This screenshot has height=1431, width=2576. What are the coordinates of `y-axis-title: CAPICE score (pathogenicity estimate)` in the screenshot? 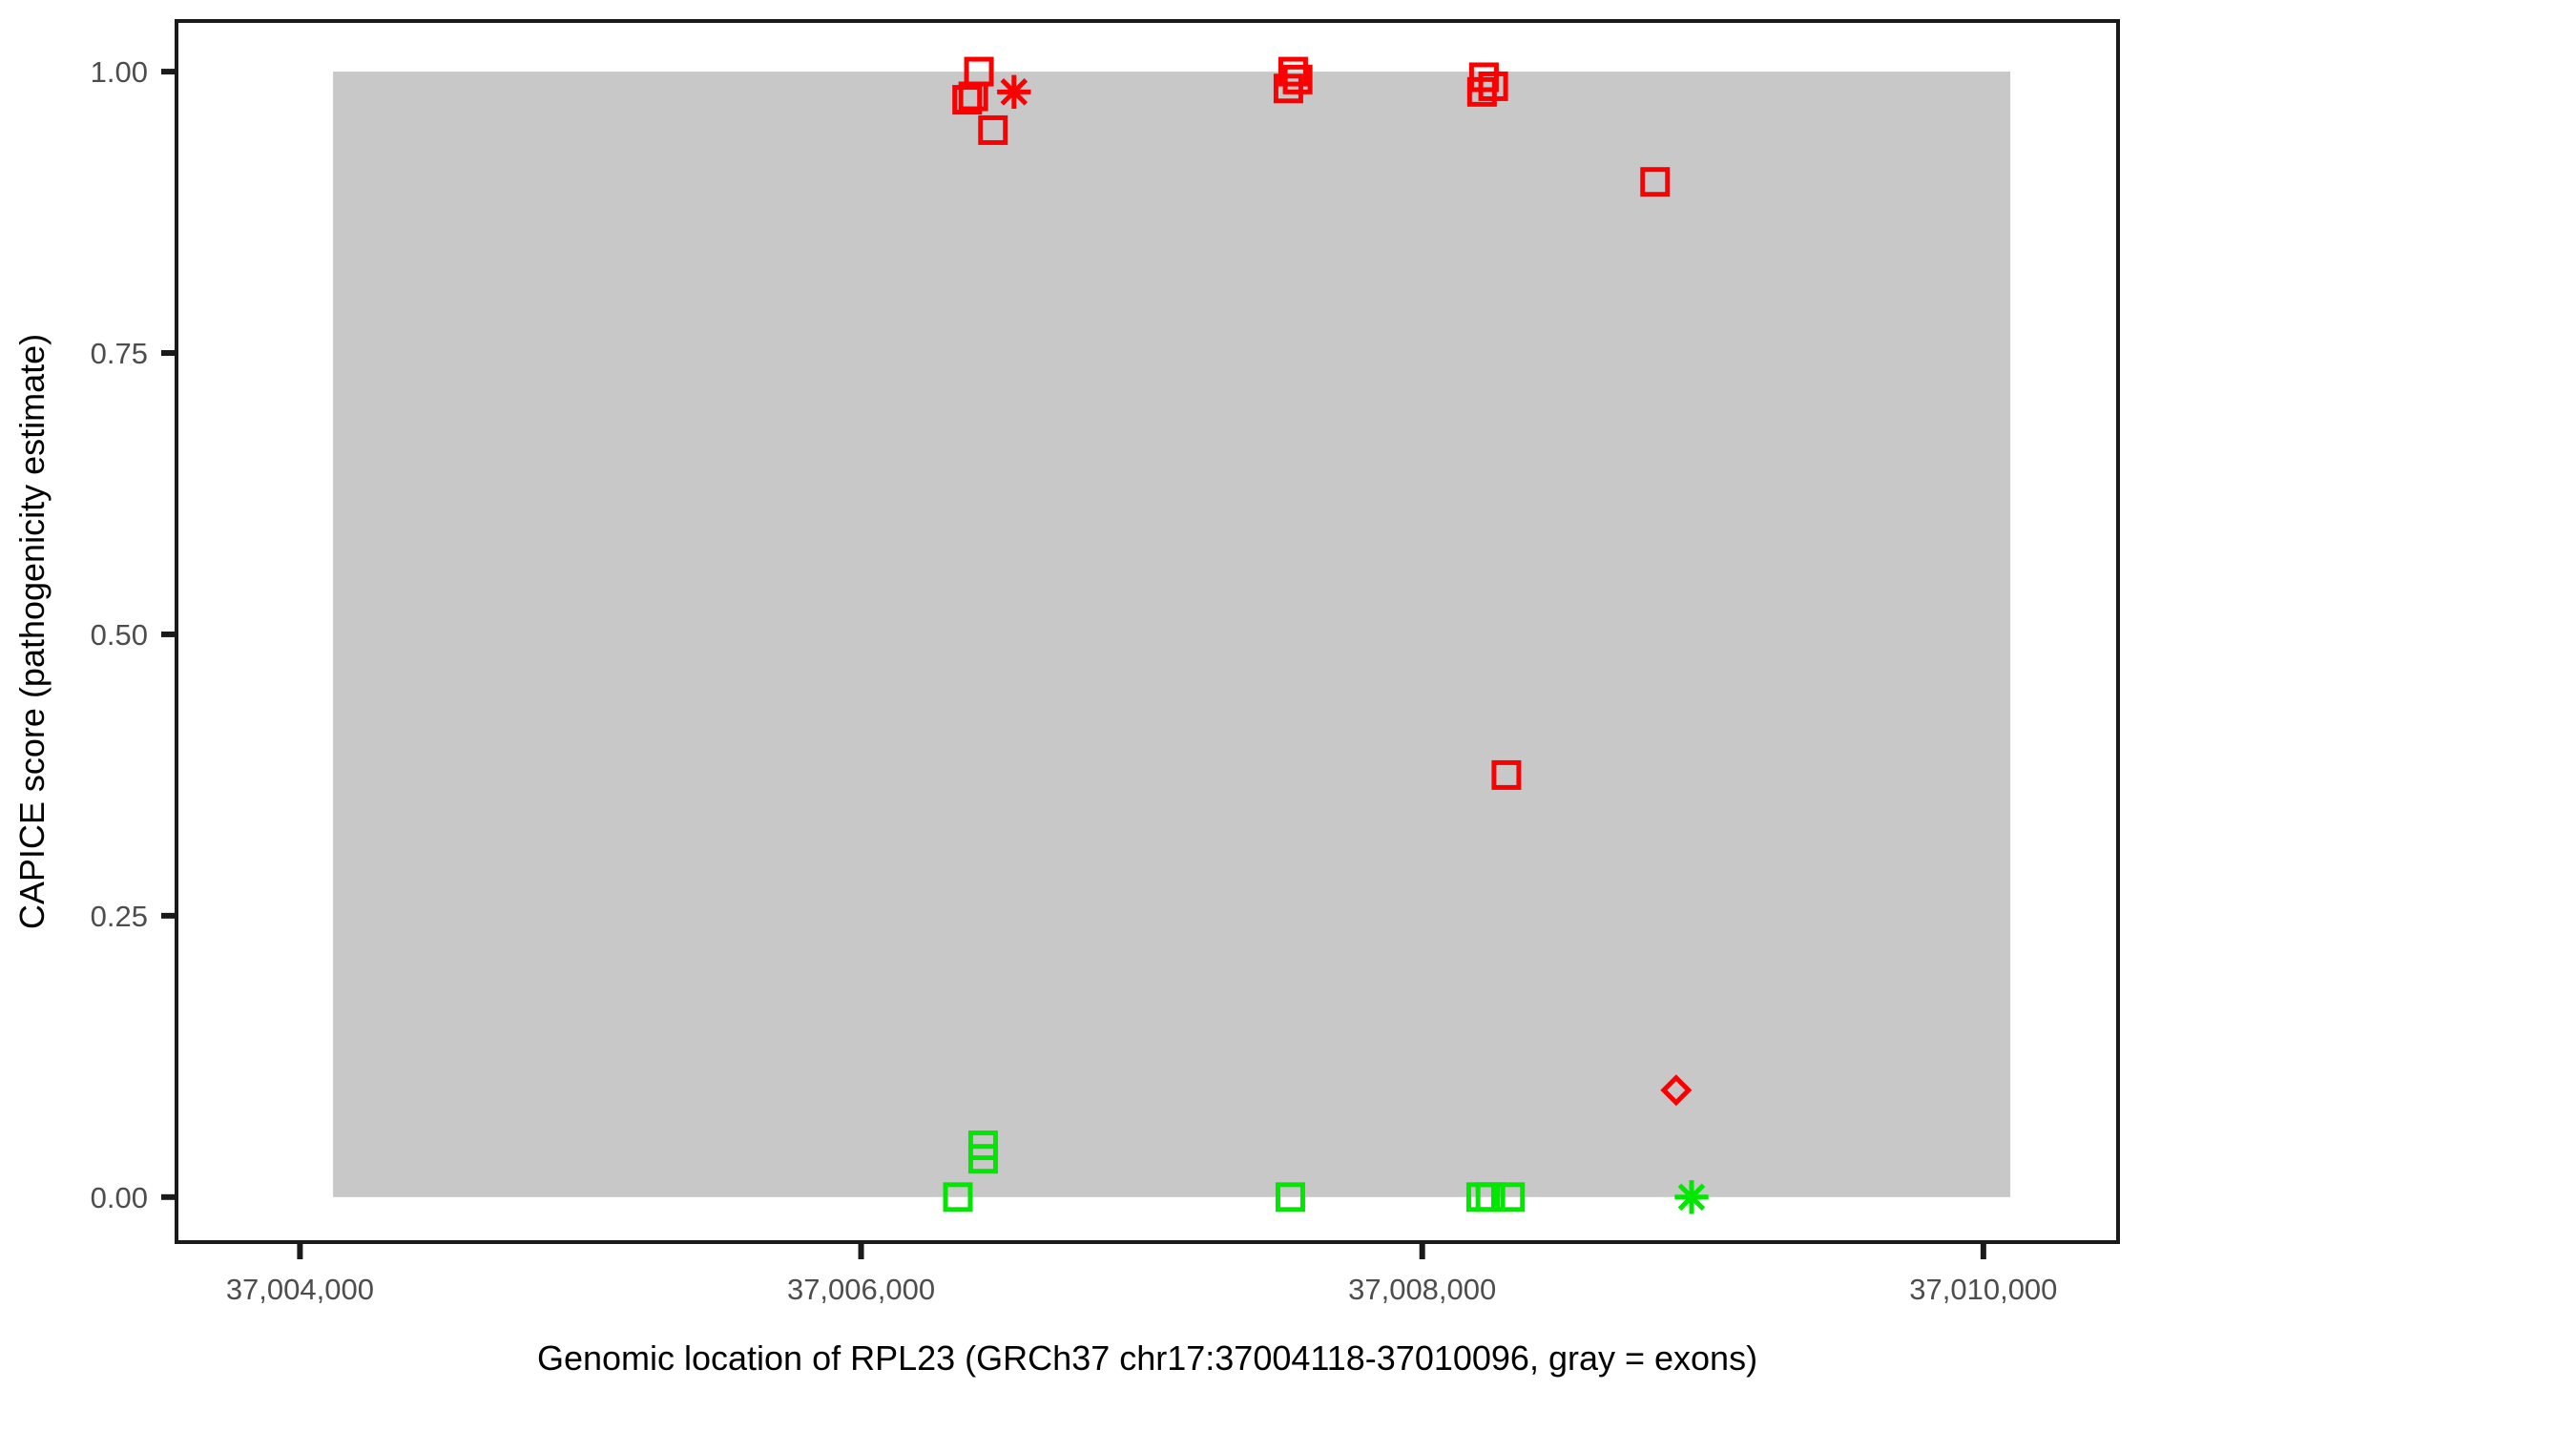 It's located at (32, 631).